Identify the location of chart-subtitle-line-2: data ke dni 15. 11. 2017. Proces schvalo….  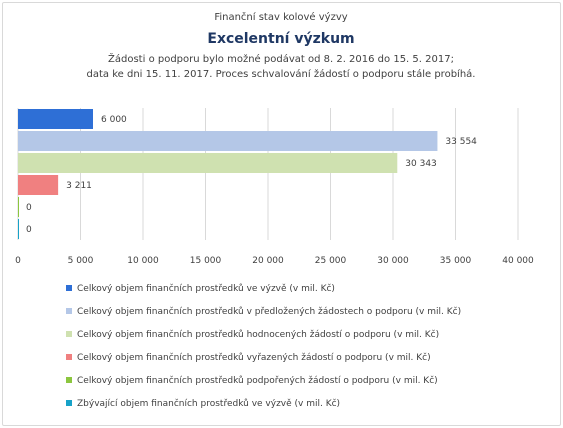
(281, 74).